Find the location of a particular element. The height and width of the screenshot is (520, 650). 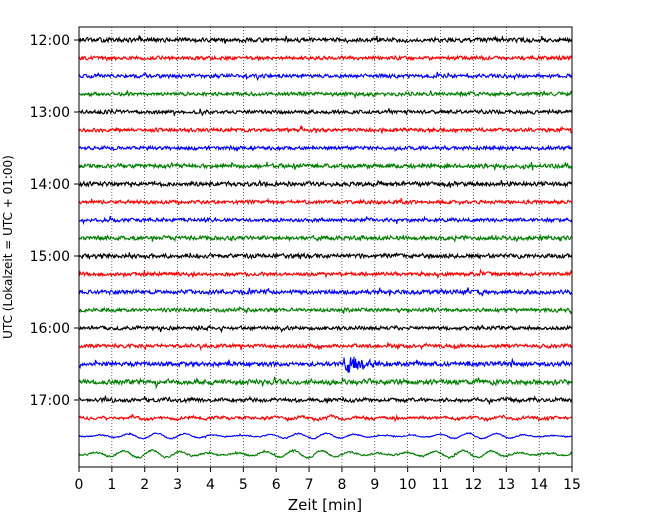

x-tick-label: 6 is located at coordinates (276, 485).